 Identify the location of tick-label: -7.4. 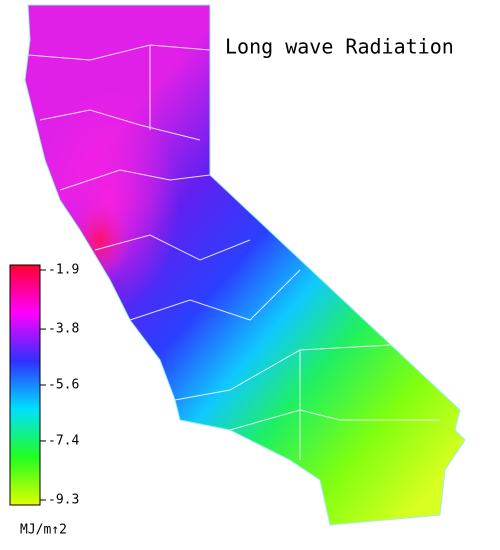
(63, 440).